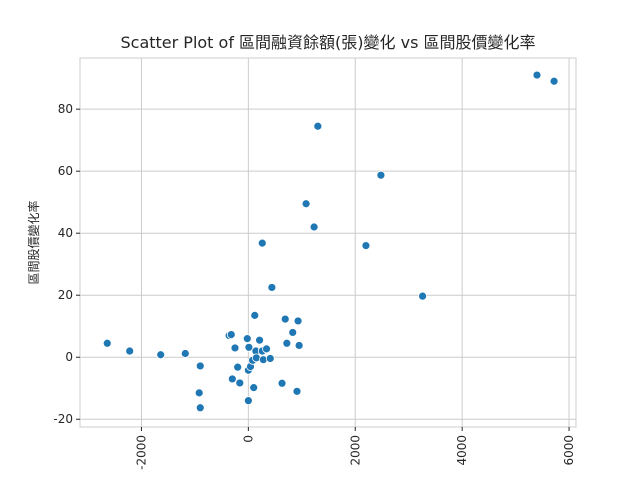  Describe the element at coordinates (65, 233) in the screenshot. I see `y-tick-label: 40` at that location.